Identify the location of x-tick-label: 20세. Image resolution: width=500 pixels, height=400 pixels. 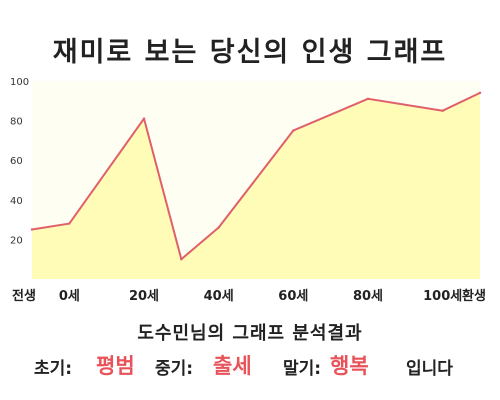
(144, 296).